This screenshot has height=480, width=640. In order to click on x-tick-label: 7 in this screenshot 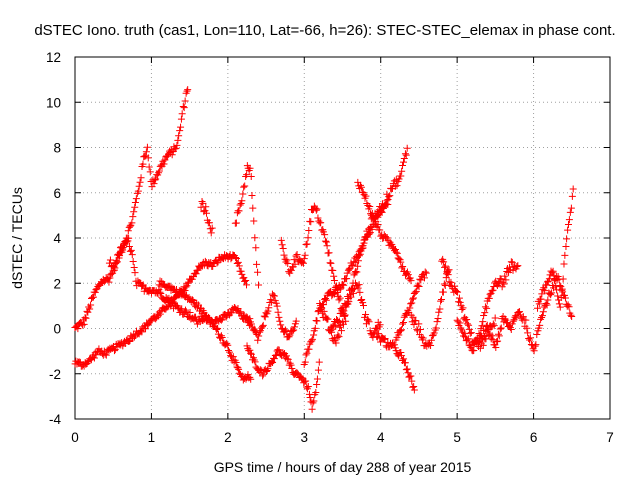, I will do `click(610, 437)`.